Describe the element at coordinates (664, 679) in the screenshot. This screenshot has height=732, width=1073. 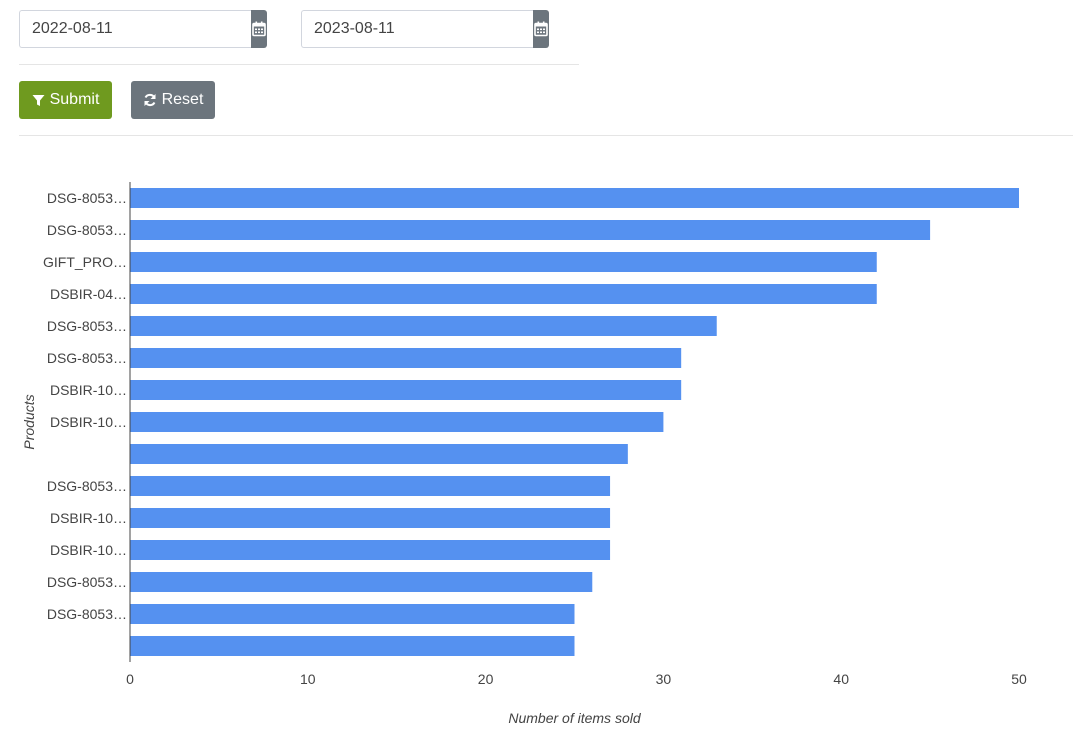
I see `x-tick-label: 30` at that location.